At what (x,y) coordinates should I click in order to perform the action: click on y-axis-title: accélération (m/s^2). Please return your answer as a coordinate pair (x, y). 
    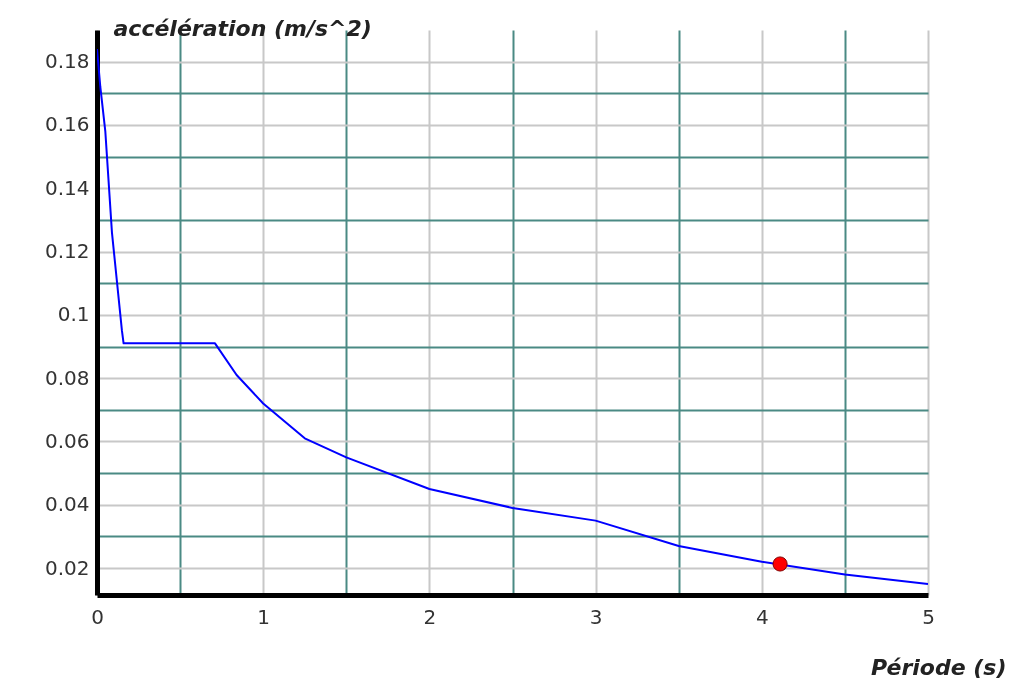
    Looking at the image, I should click on (242, 28).